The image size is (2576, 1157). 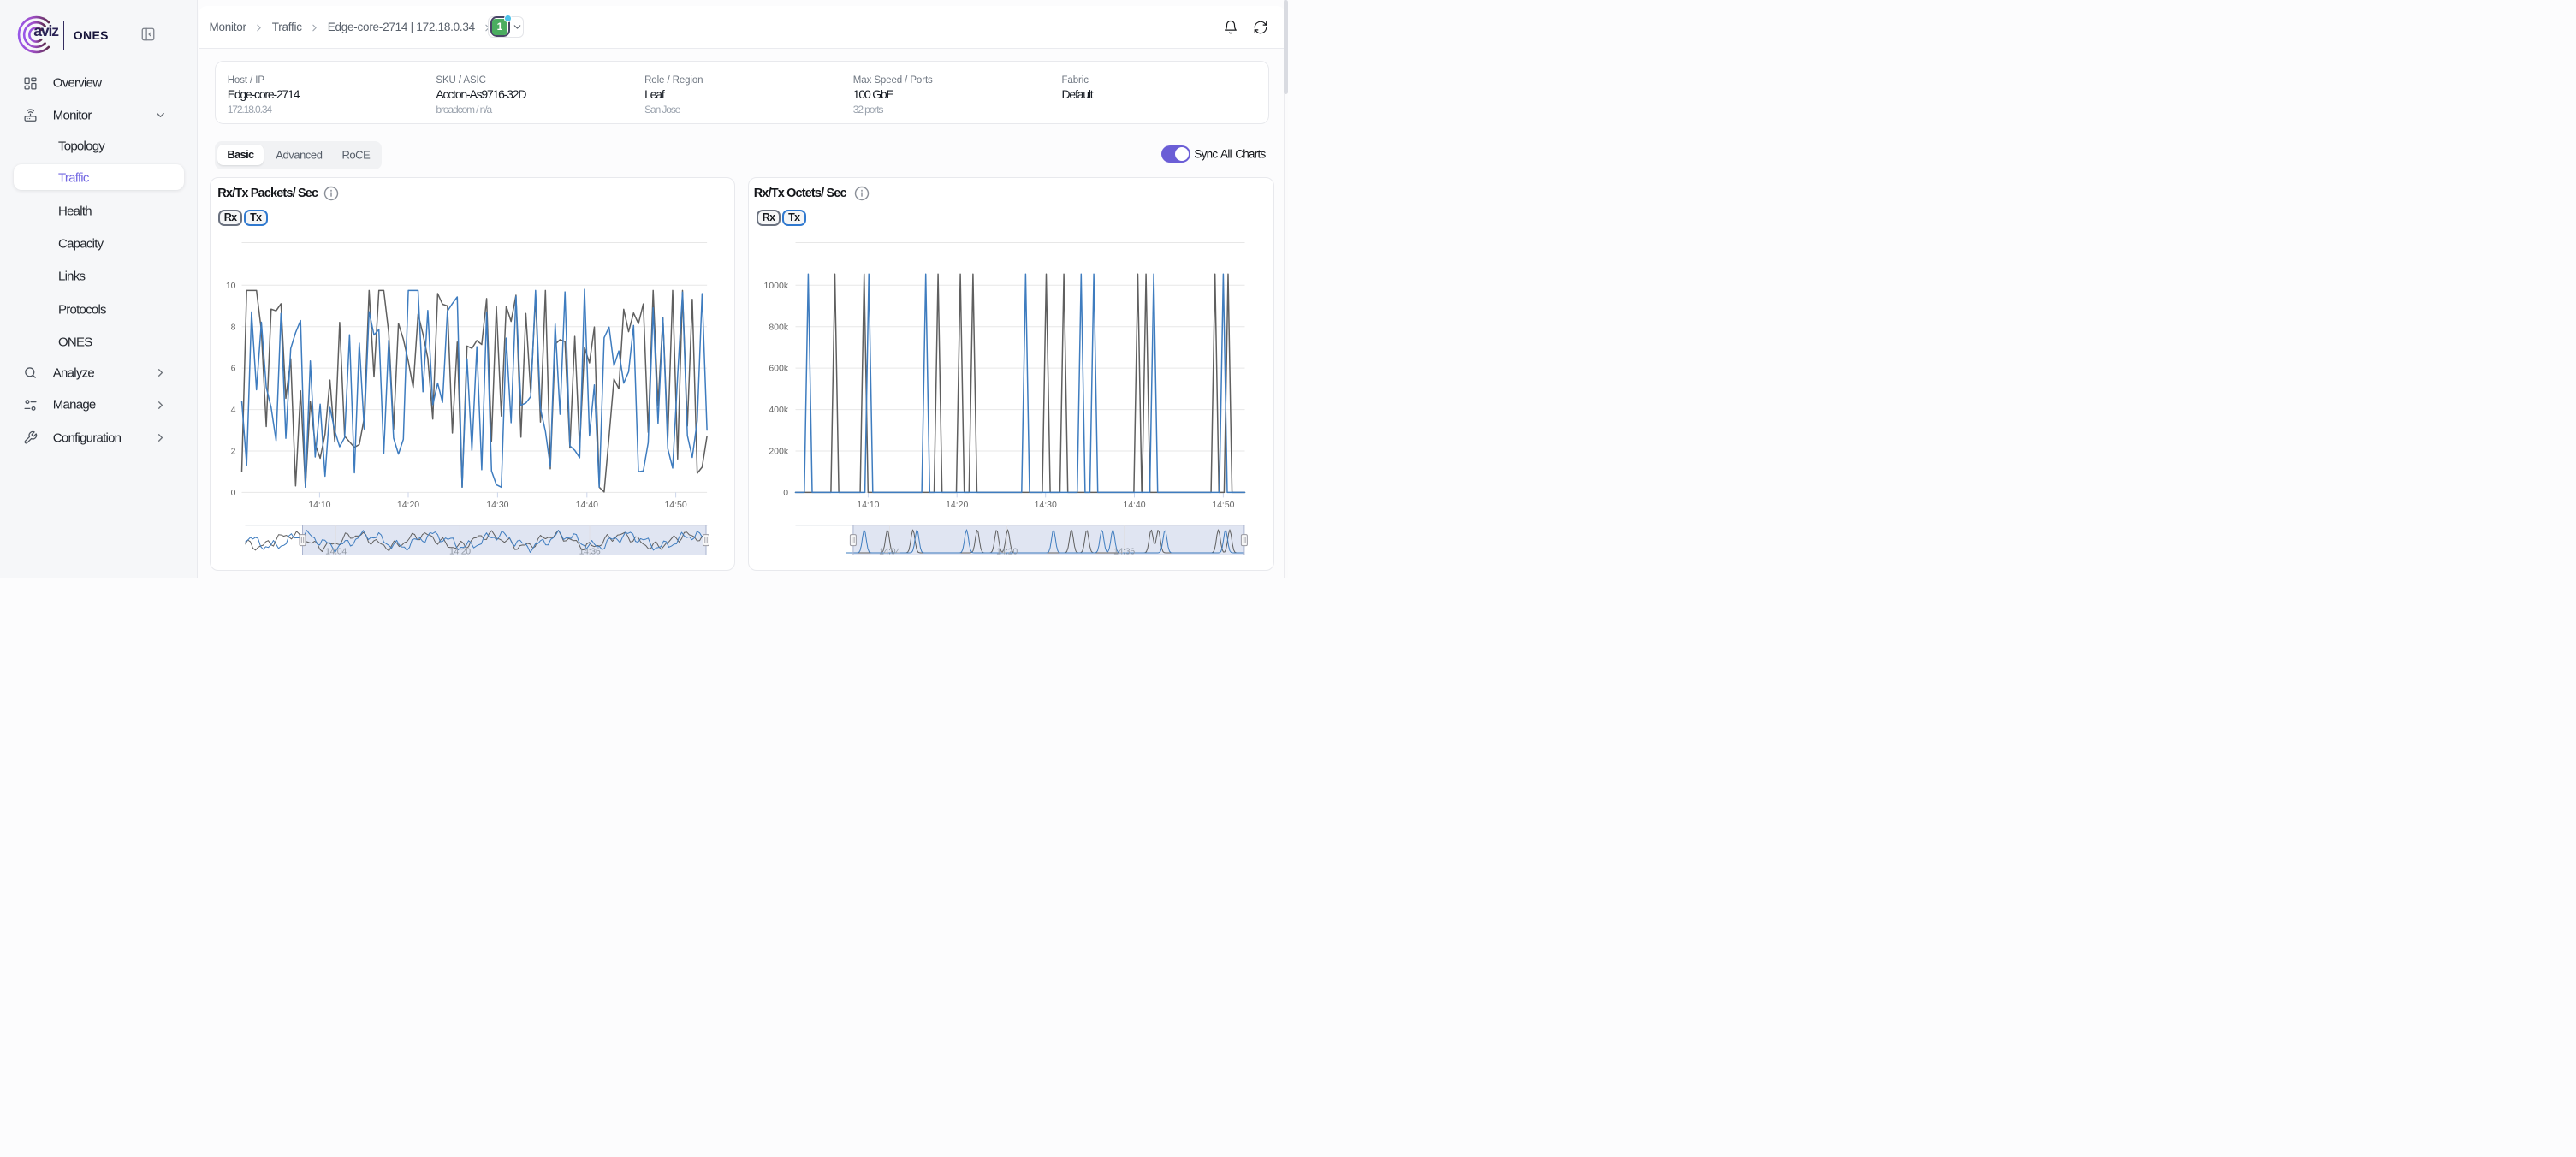 I want to click on svg-text: 800k, so click(x=778, y=327).